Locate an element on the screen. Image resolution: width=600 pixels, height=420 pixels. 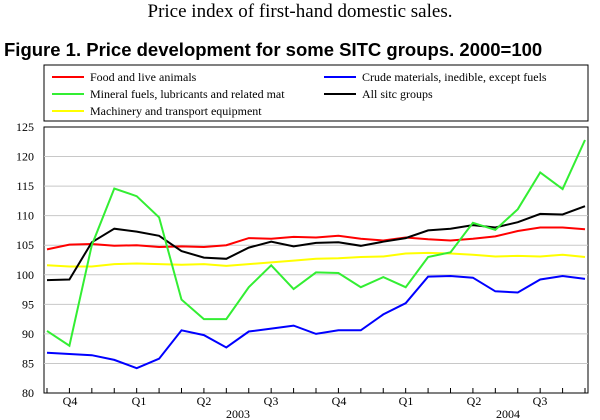
x-axis: Q4 Q1 Q2 Q3 Q4 Q1 Q2 Q3 2003 2004 is located at coordinates (305, 407).